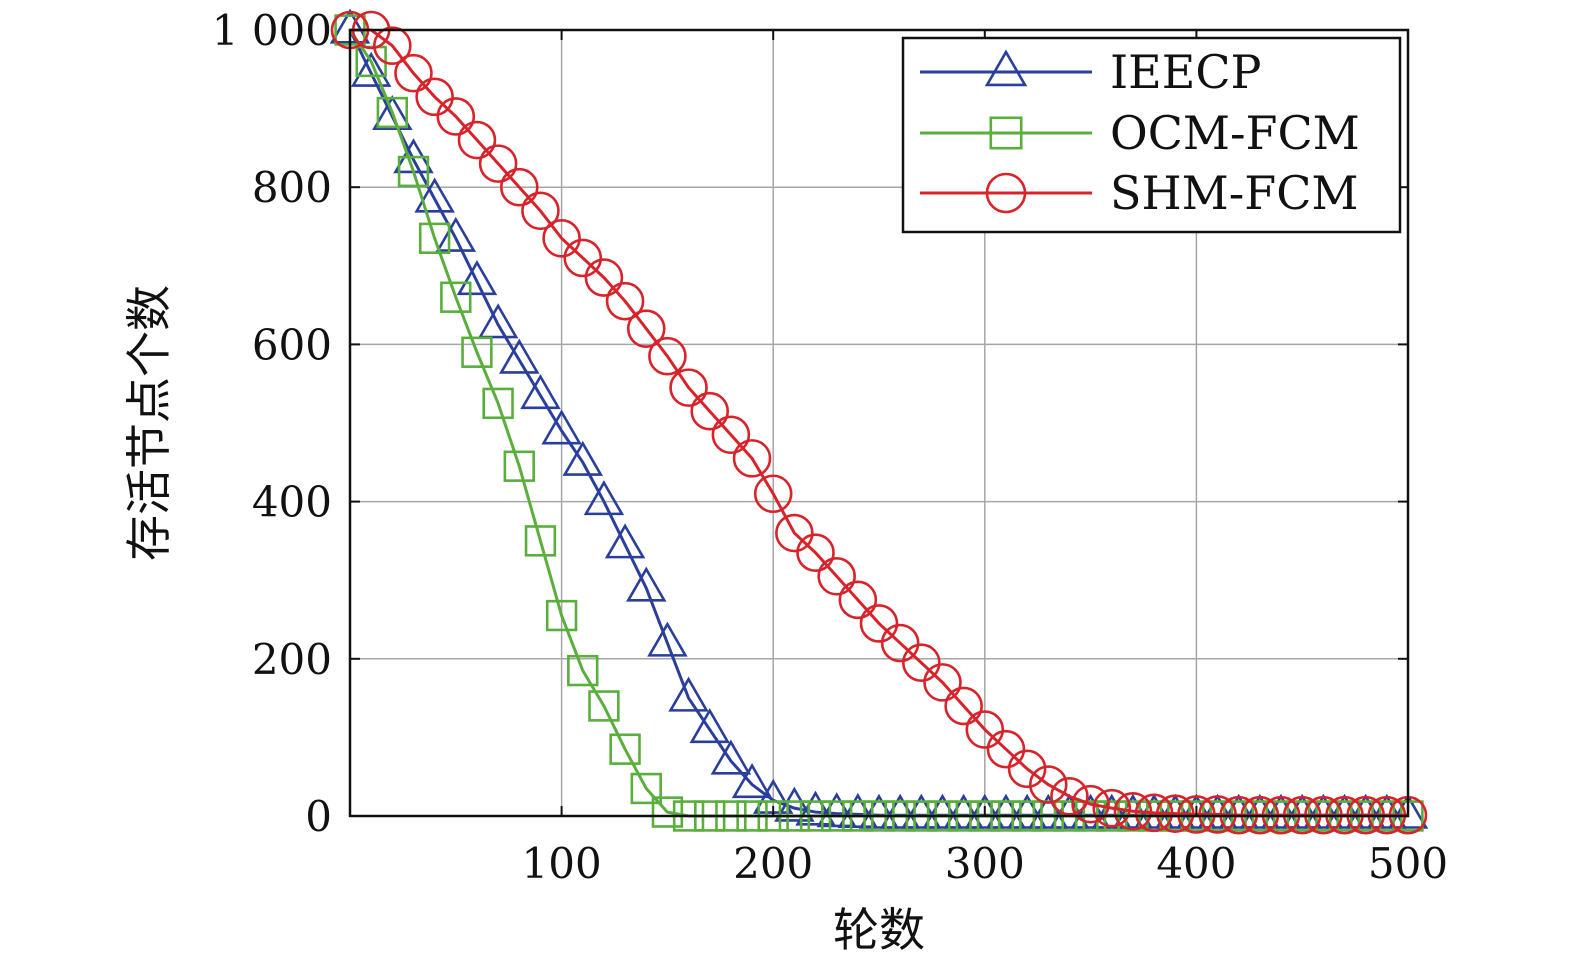 This screenshot has width=1575, height=964. What do you see at coordinates (1408, 863) in the screenshot?
I see `x-tick-label: 500` at bounding box center [1408, 863].